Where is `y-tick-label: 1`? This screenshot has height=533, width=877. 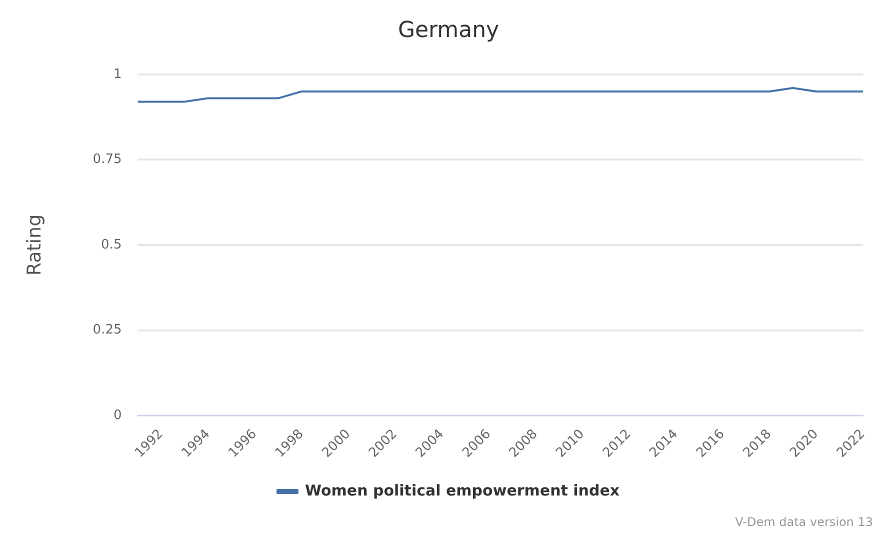 y-tick-label: 1 is located at coordinates (117, 74).